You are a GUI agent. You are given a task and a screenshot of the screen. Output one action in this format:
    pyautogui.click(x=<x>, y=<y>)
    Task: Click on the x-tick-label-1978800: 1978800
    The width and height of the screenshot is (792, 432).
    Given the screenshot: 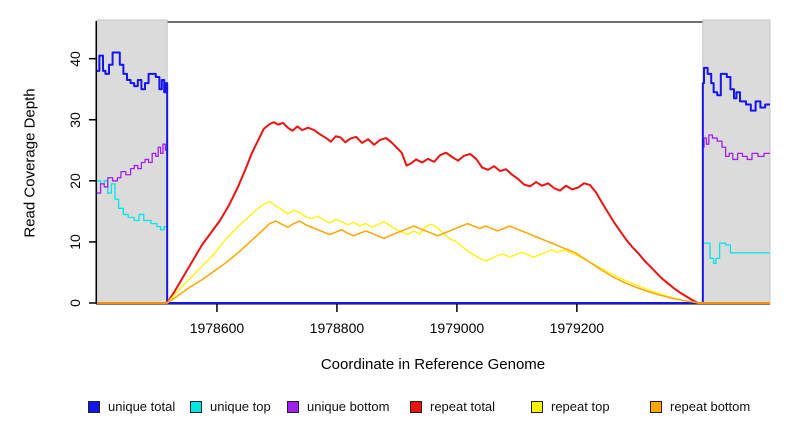 What is the action you would take?
    pyautogui.click(x=337, y=328)
    